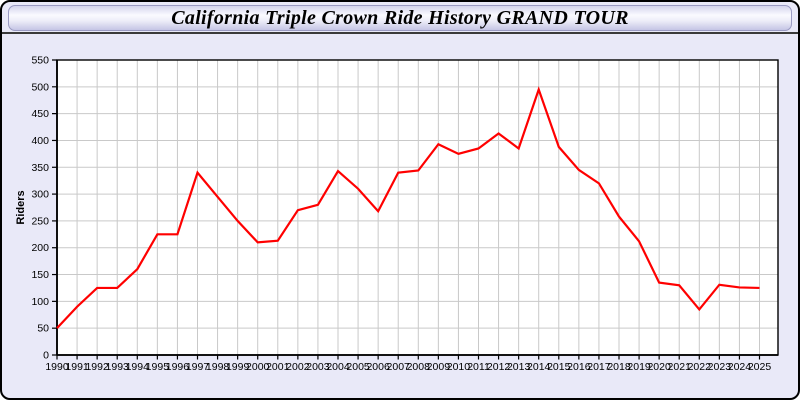 The height and width of the screenshot is (400, 800). What do you see at coordinates (97, 367) in the screenshot?
I see `x-tick-label: 1992` at bounding box center [97, 367].